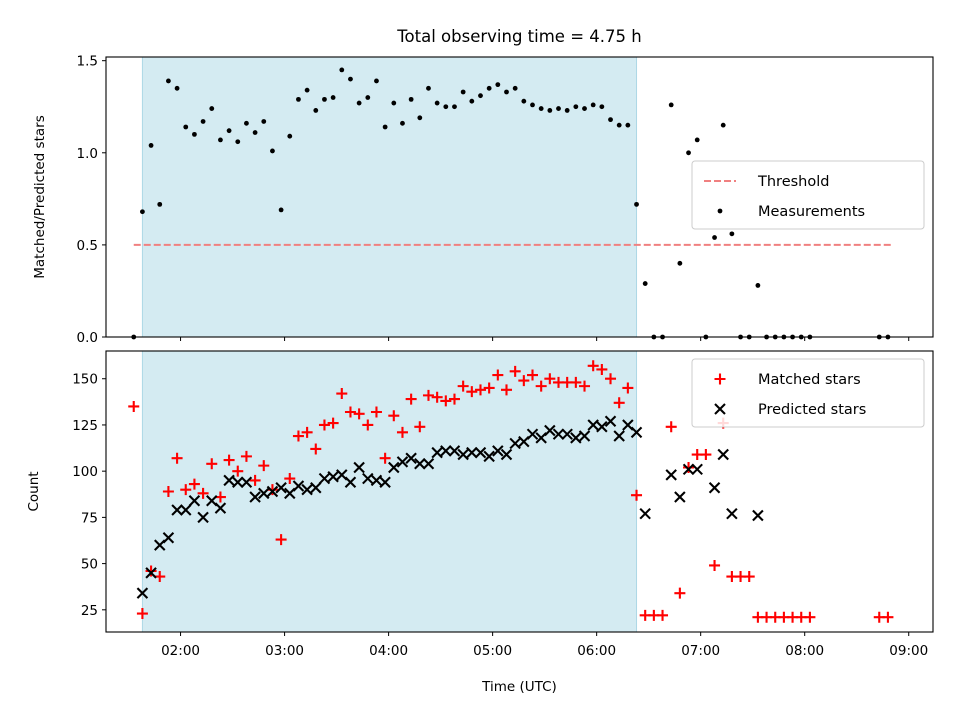  Describe the element at coordinates (596, 651) in the screenshot. I see `bot-xtick-label: 06:00` at that location.